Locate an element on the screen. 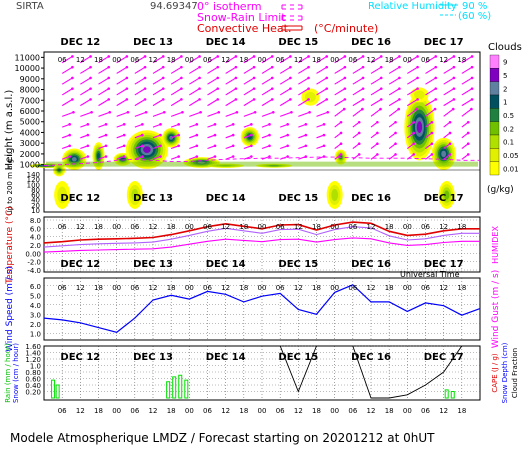  low-height-tick-label: 20 is located at coordinates (35, 206).